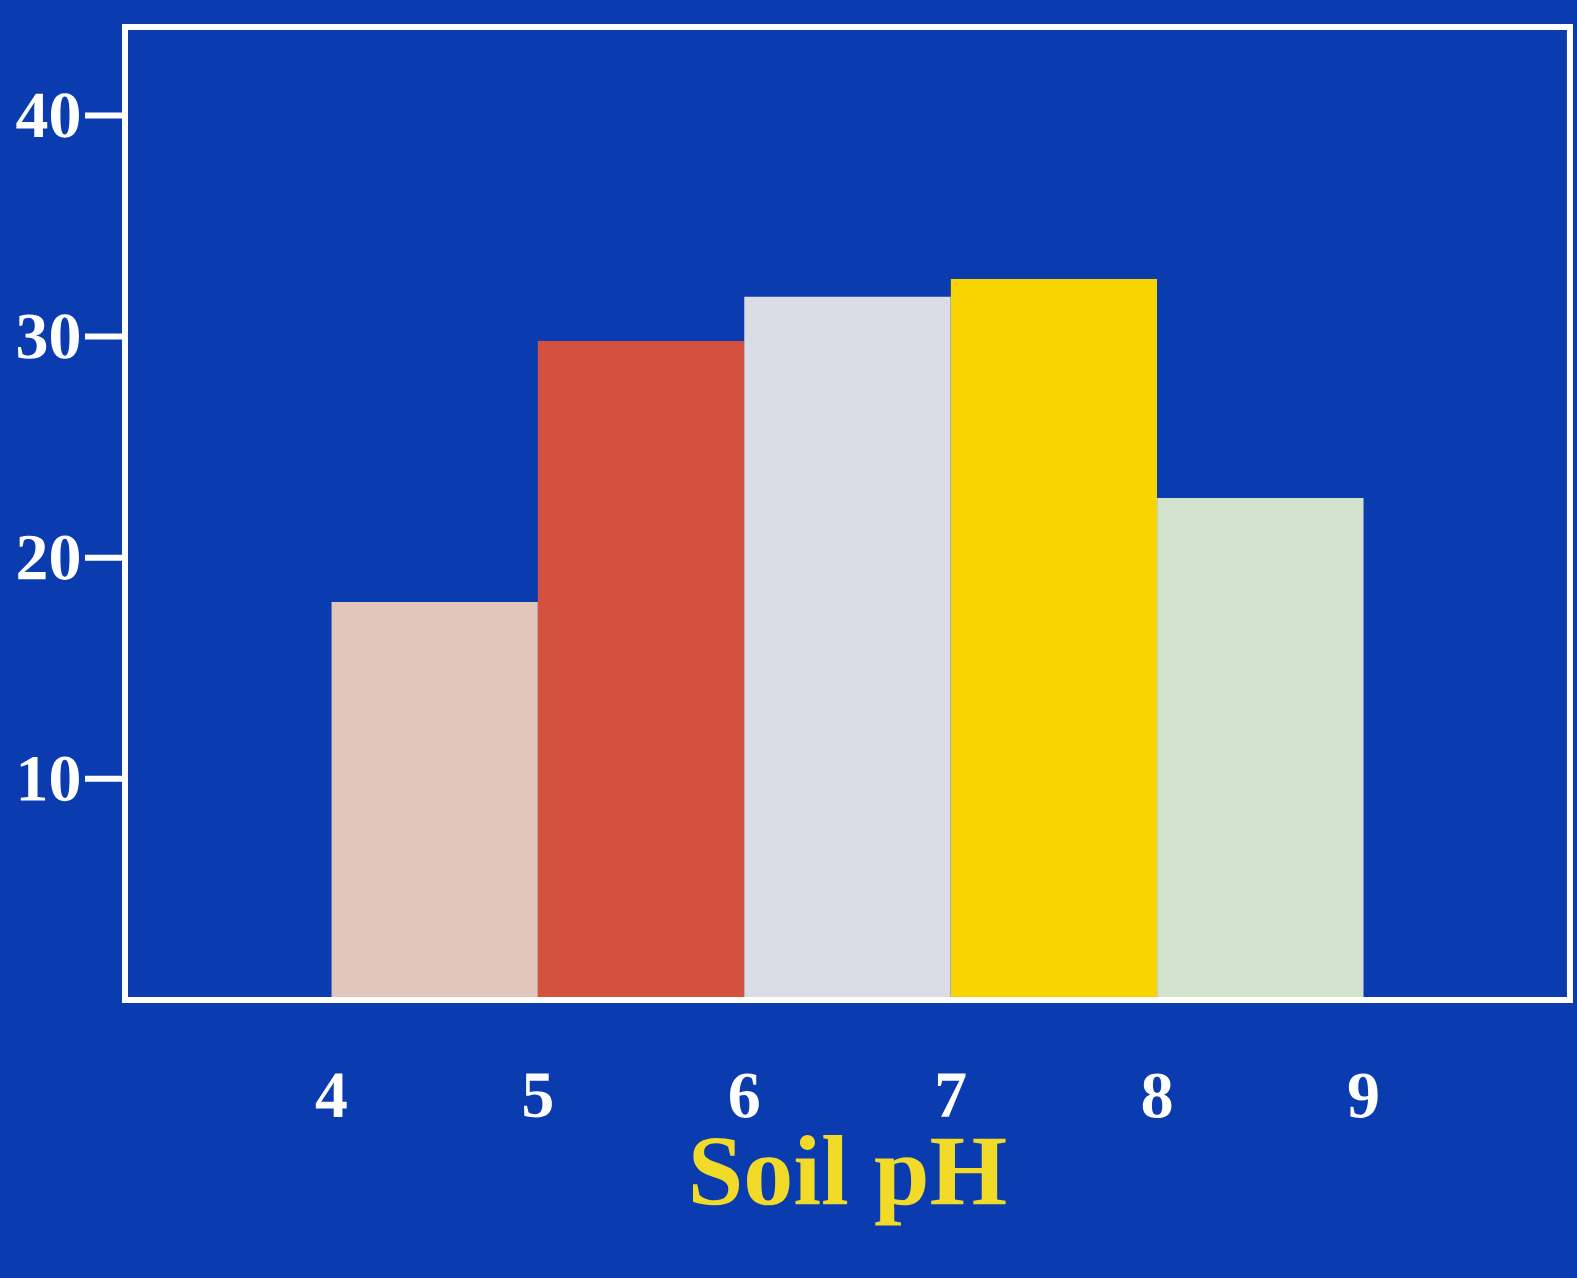 The image size is (1577, 1278). I want to click on x-tick-label: 4, so click(331, 1095).